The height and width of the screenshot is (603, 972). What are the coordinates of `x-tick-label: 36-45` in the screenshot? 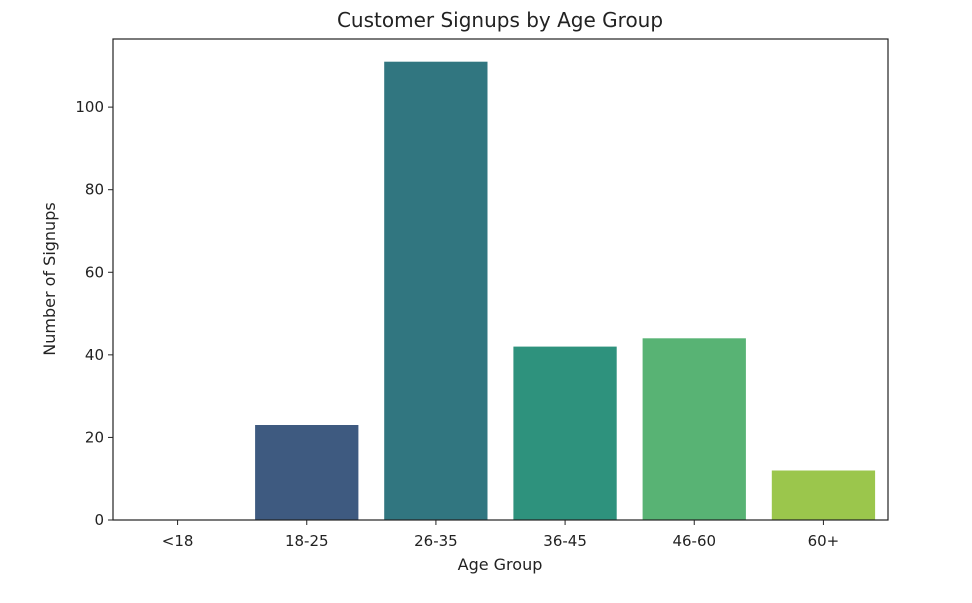 It's located at (565, 541).